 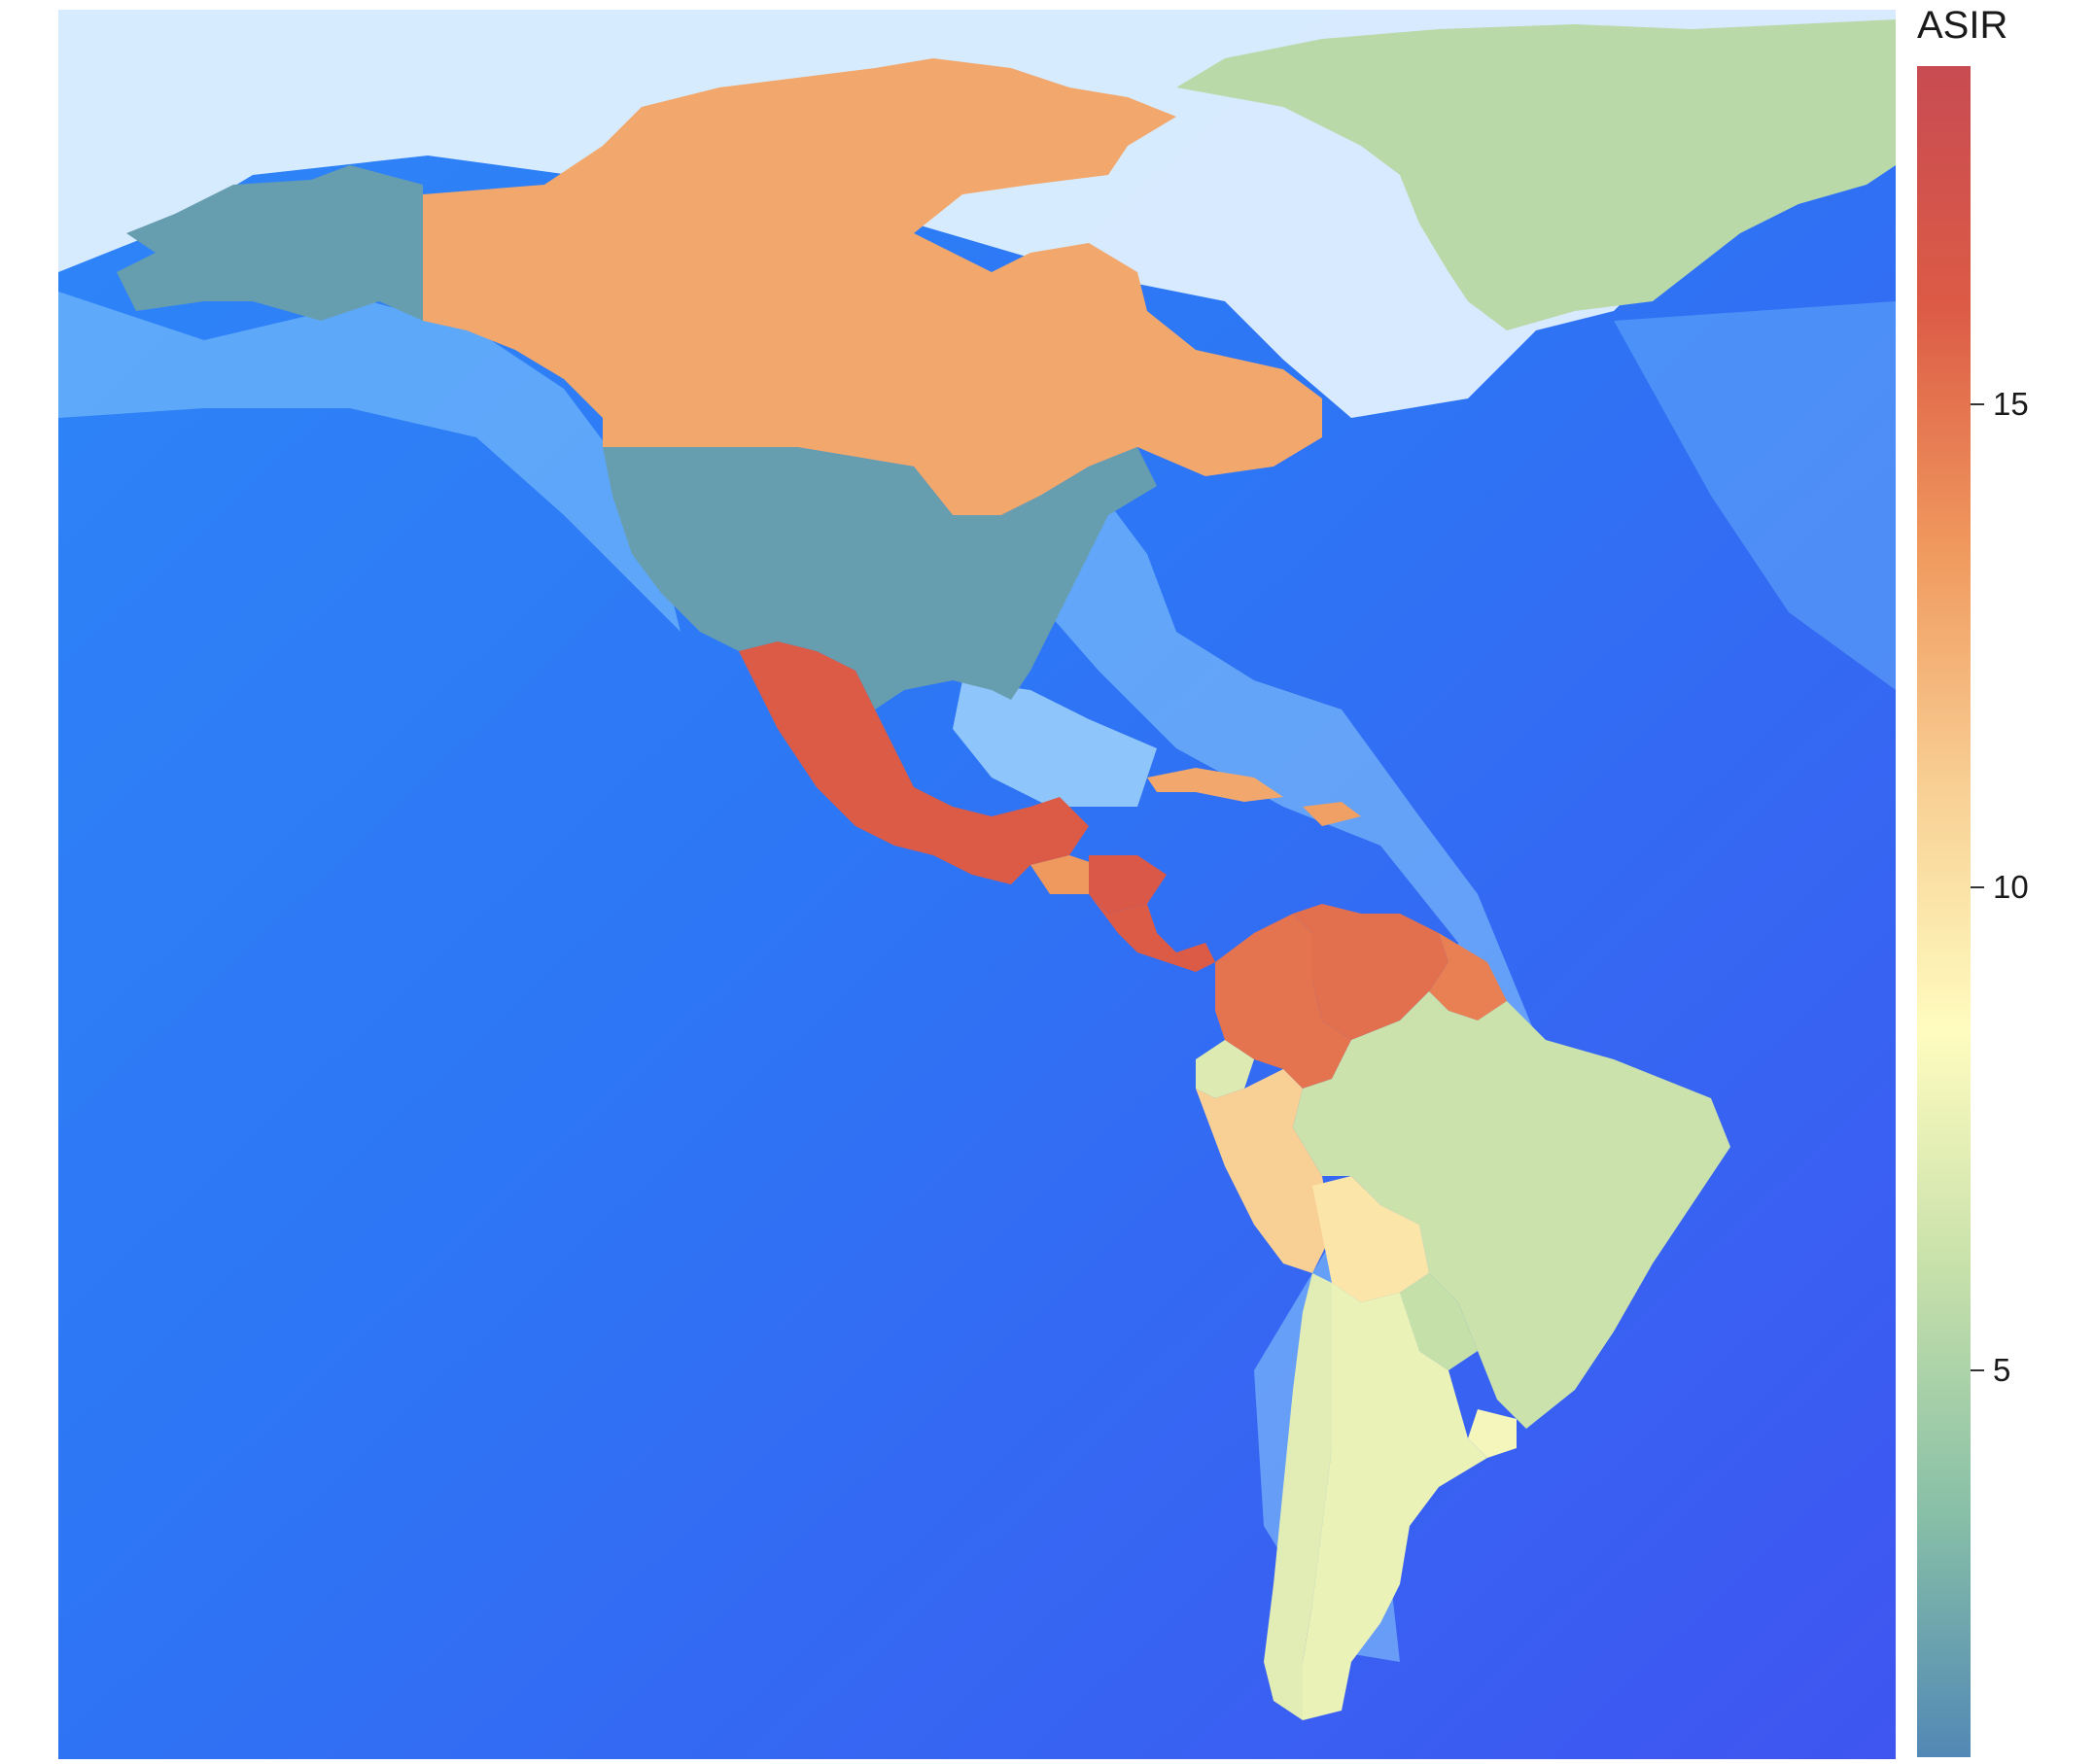 I want to click on legend-tick-label: 5, so click(x=2002, y=1370).